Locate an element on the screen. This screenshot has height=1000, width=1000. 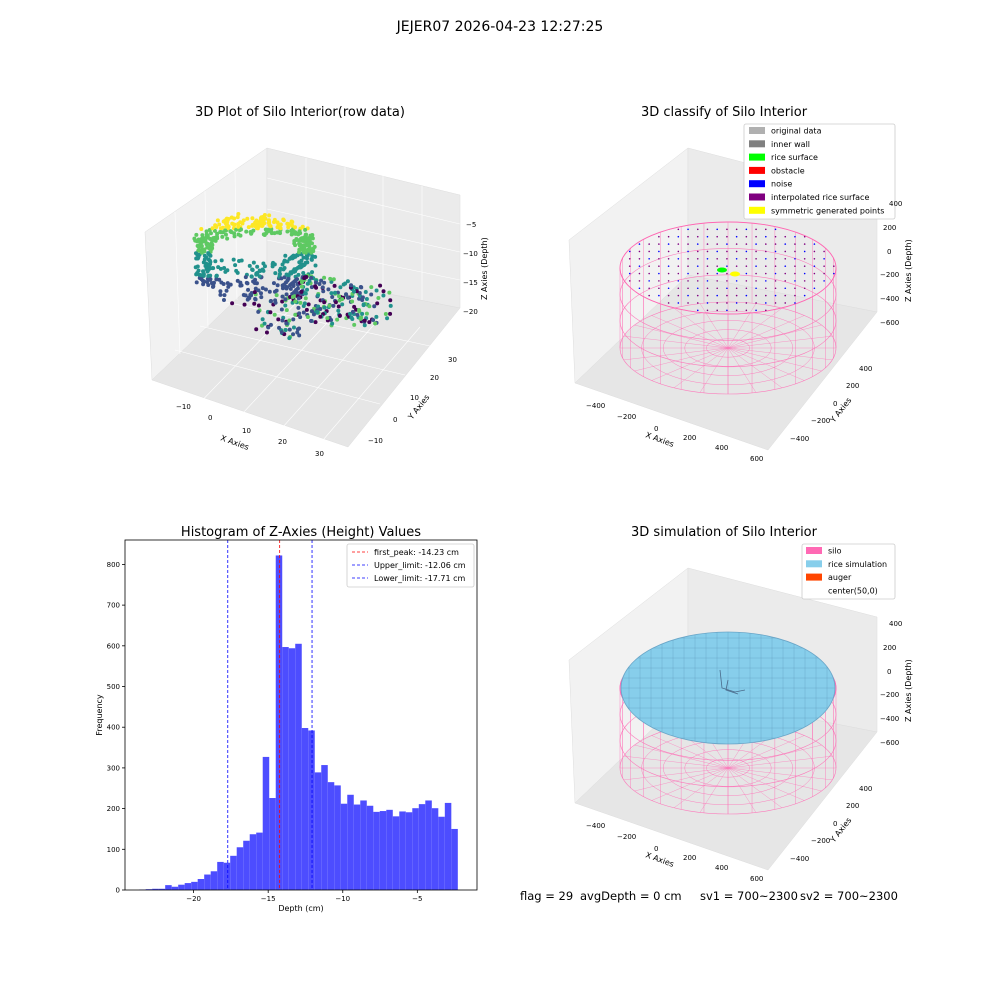
classify-ztick-1: 200 is located at coordinates (889, 228).